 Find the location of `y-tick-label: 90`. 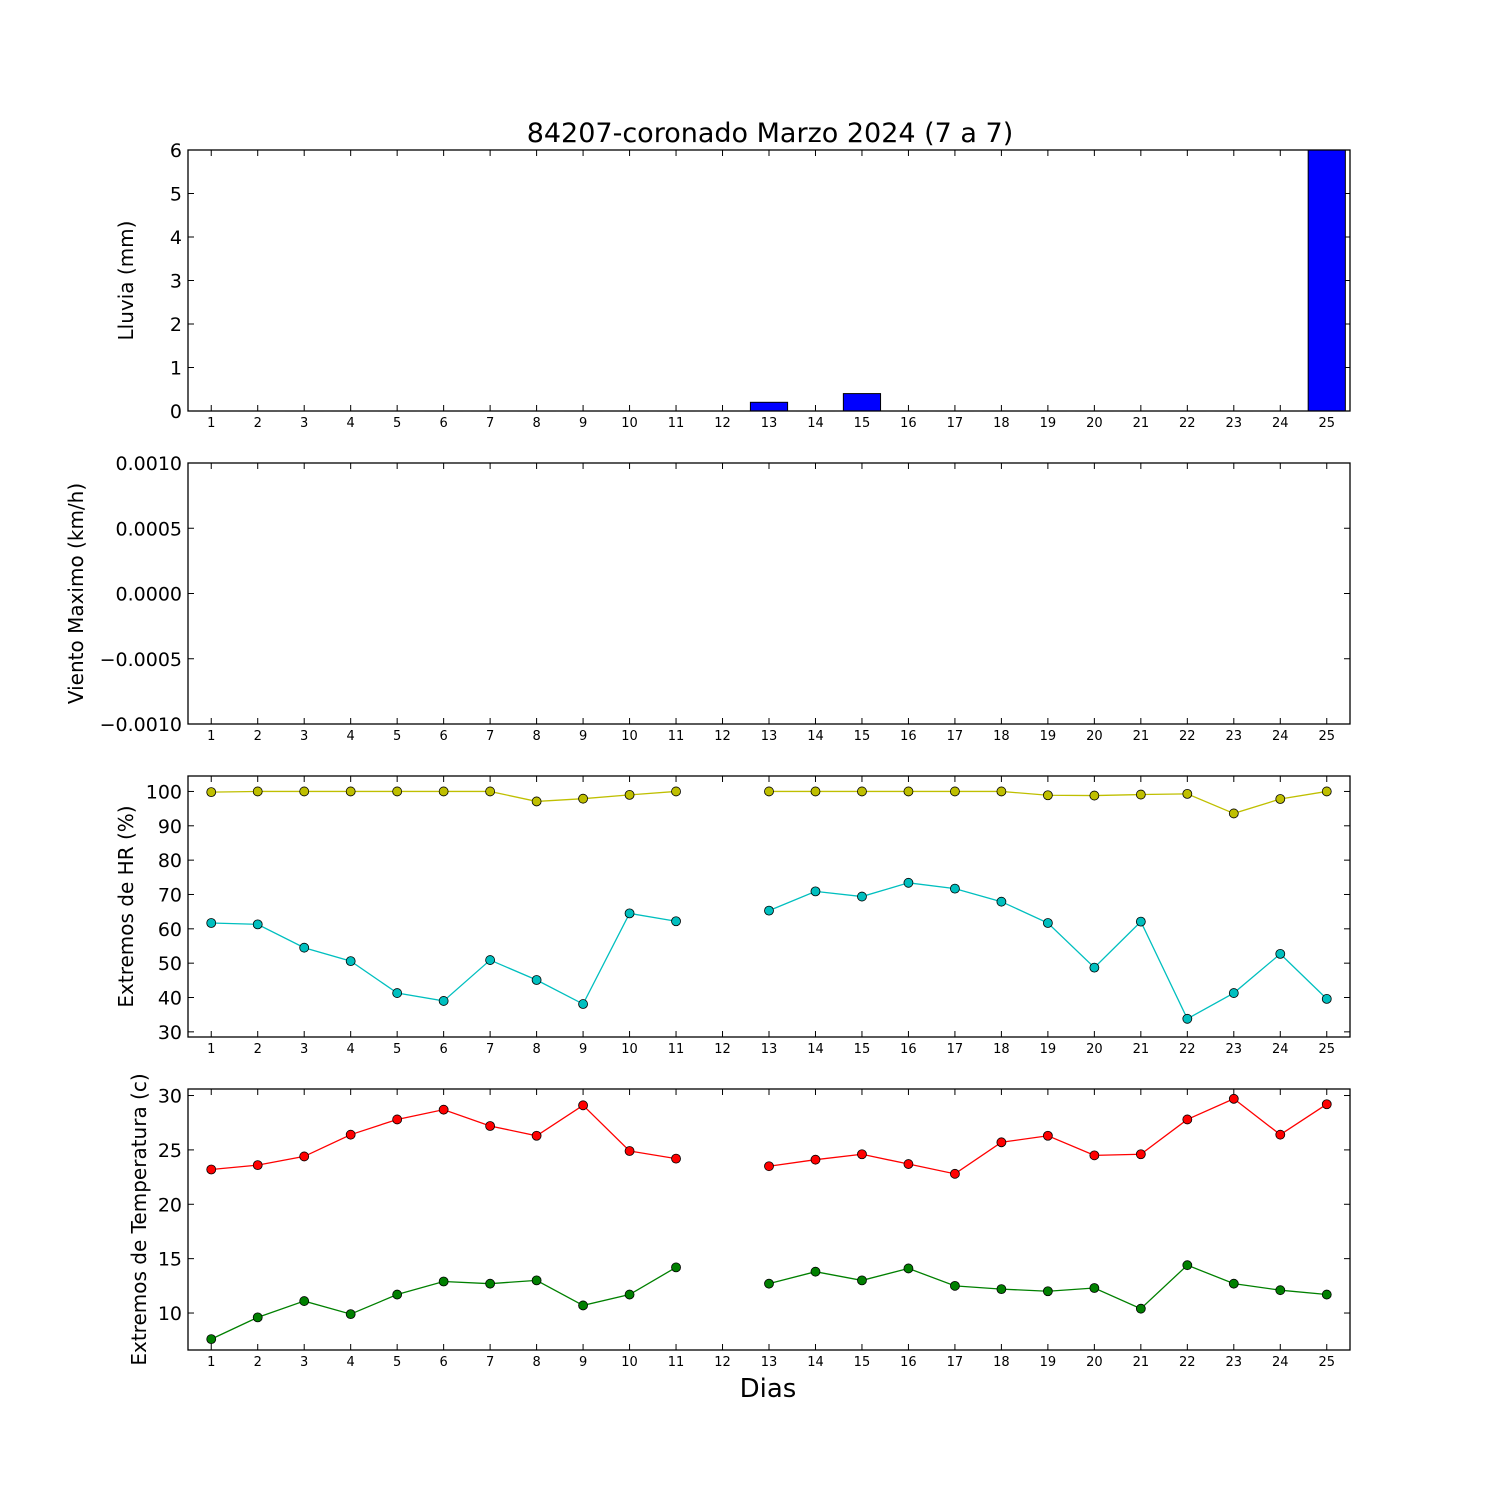

y-tick-label: 90 is located at coordinates (170, 827).